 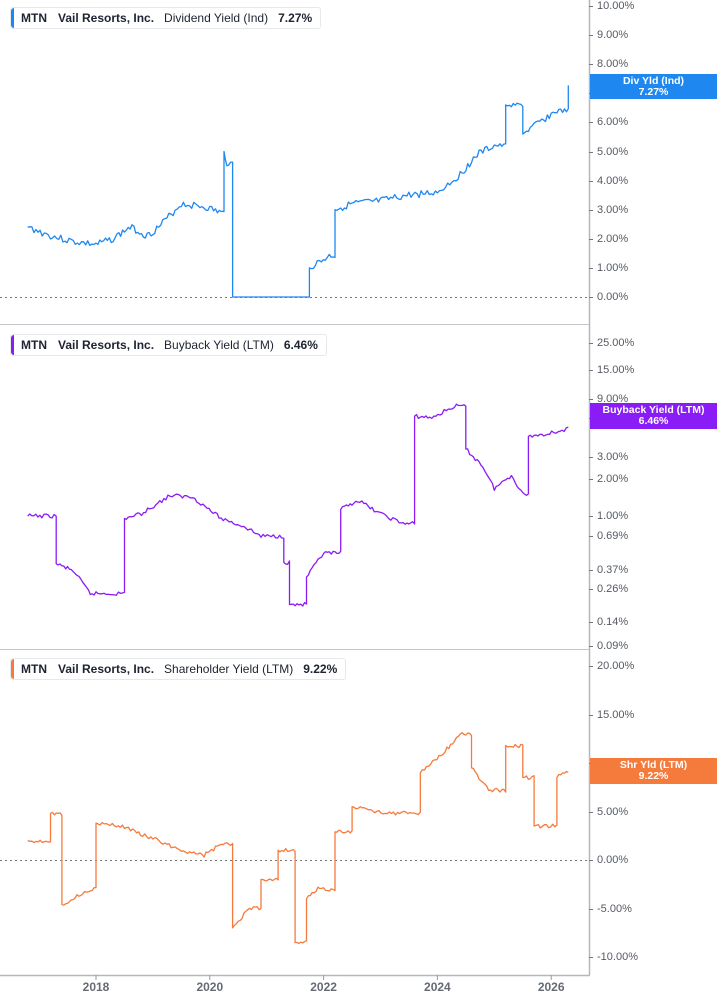 What do you see at coordinates (229, 669) in the screenshot?
I see `legend-metric: Shareholder Yield (LTM)` at bounding box center [229, 669].